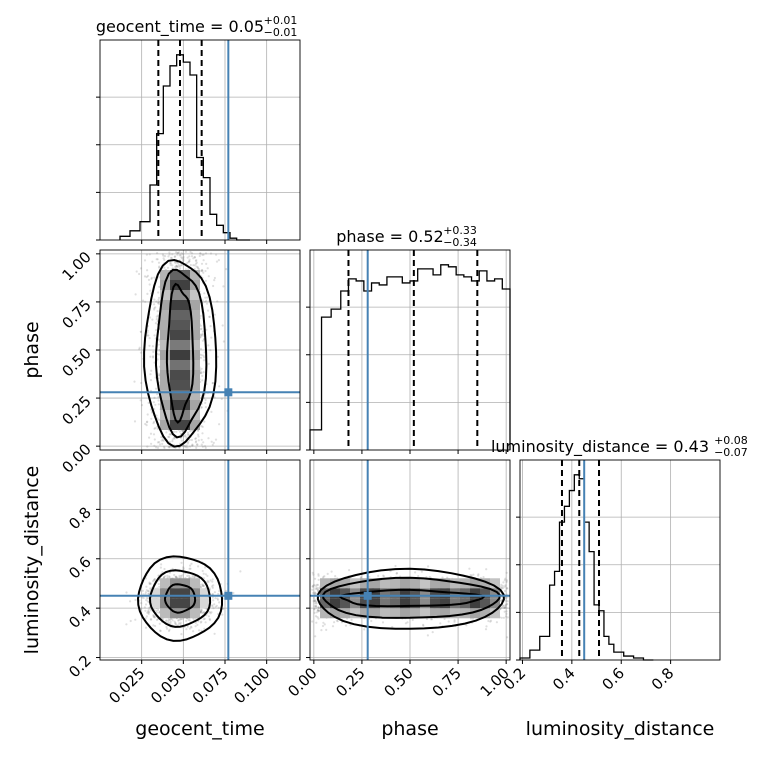 The image size is (760, 760). Describe the element at coordinates (32, 560) in the screenshot. I see `y-axis-label: luminosity_distance` at that location.